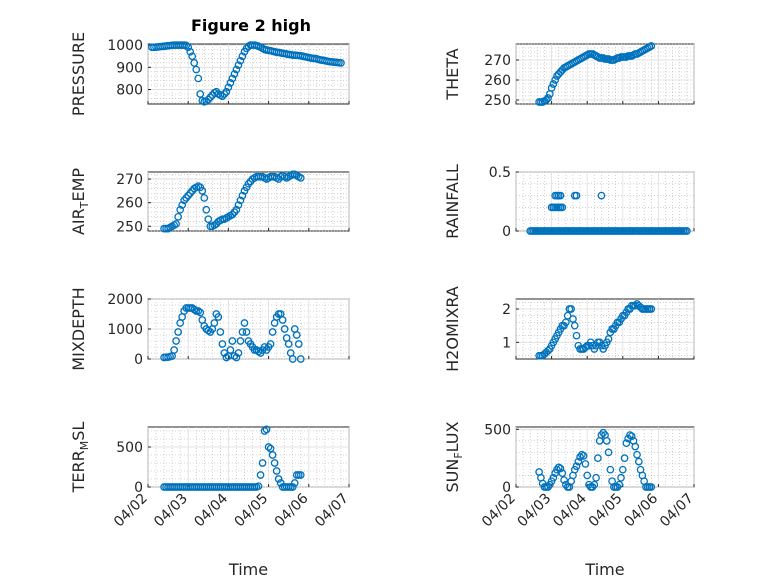 This screenshot has height=583, width=778. What do you see at coordinates (454, 456) in the screenshot?
I see `y-axis-label: SUNFLUX` at bounding box center [454, 456].